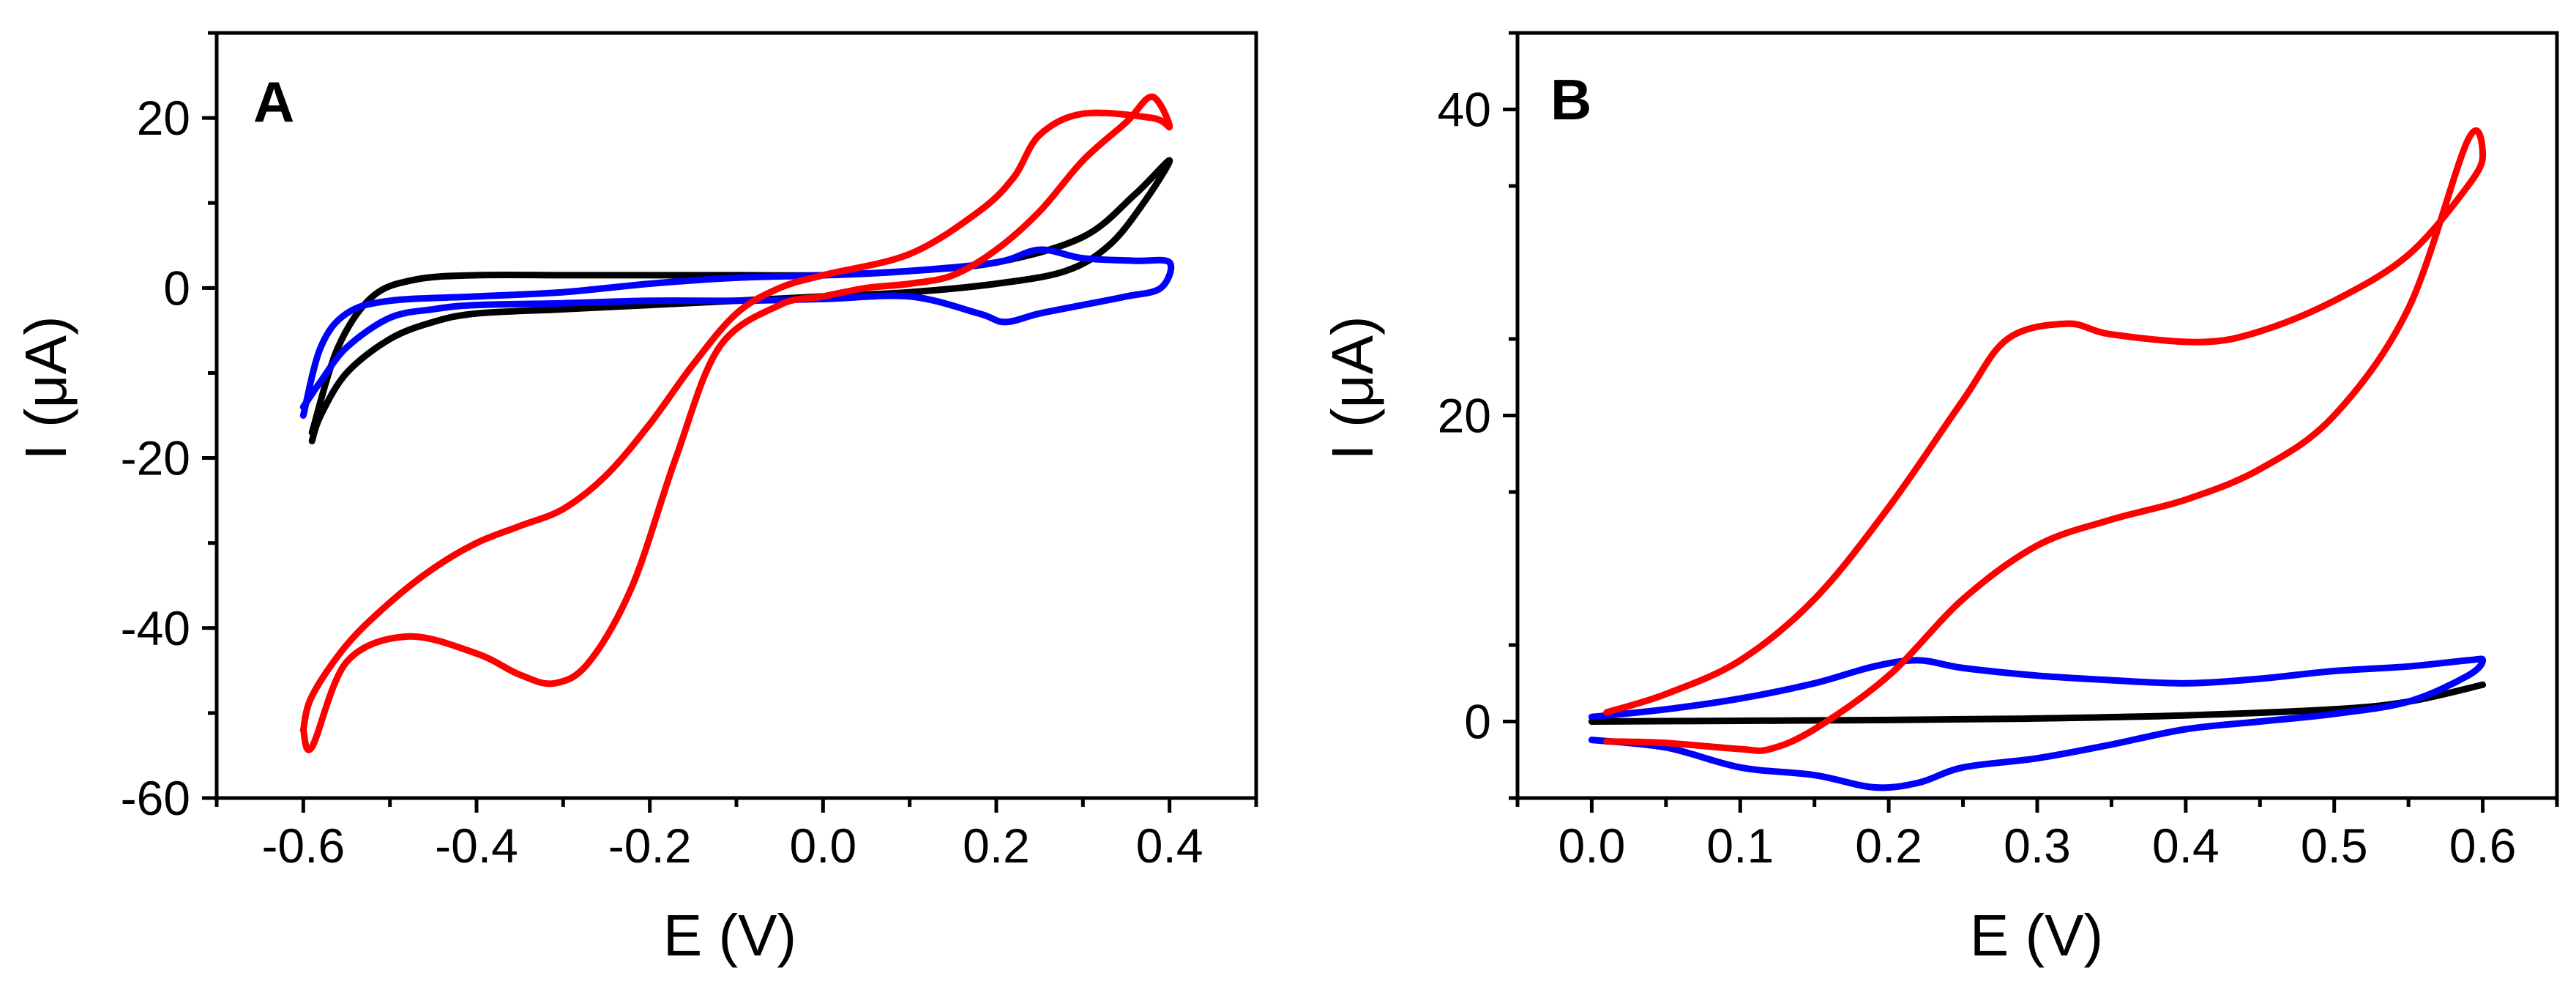  I want to click on panel-a-x-tick-label: -0.6, so click(303, 846).